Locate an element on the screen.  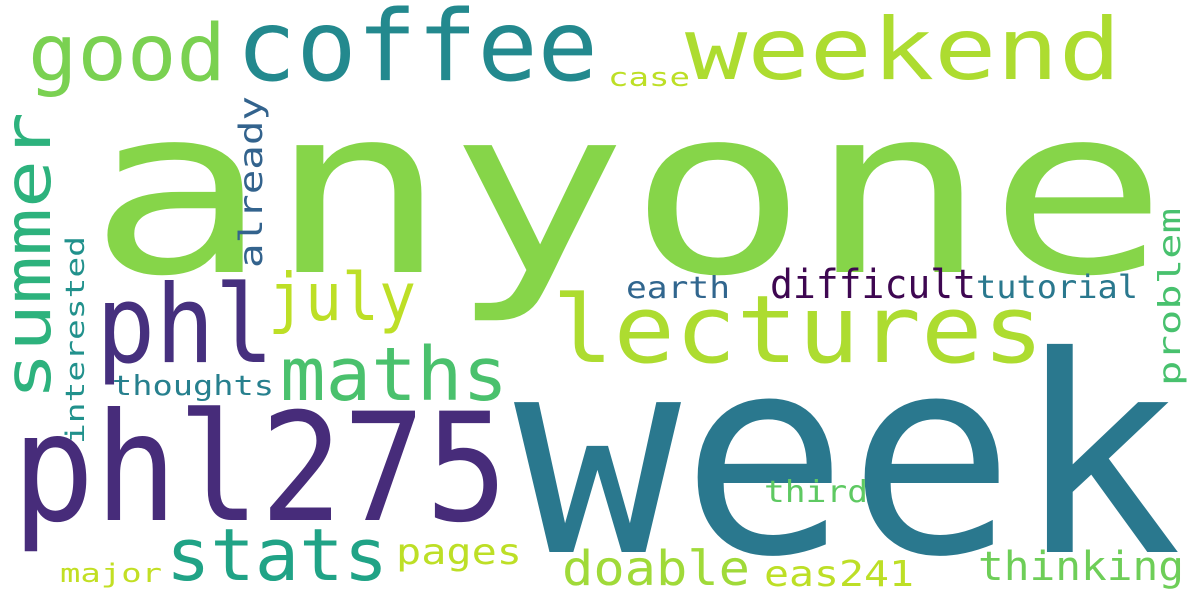
word-interested: interested is located at coordinates (76, 340).